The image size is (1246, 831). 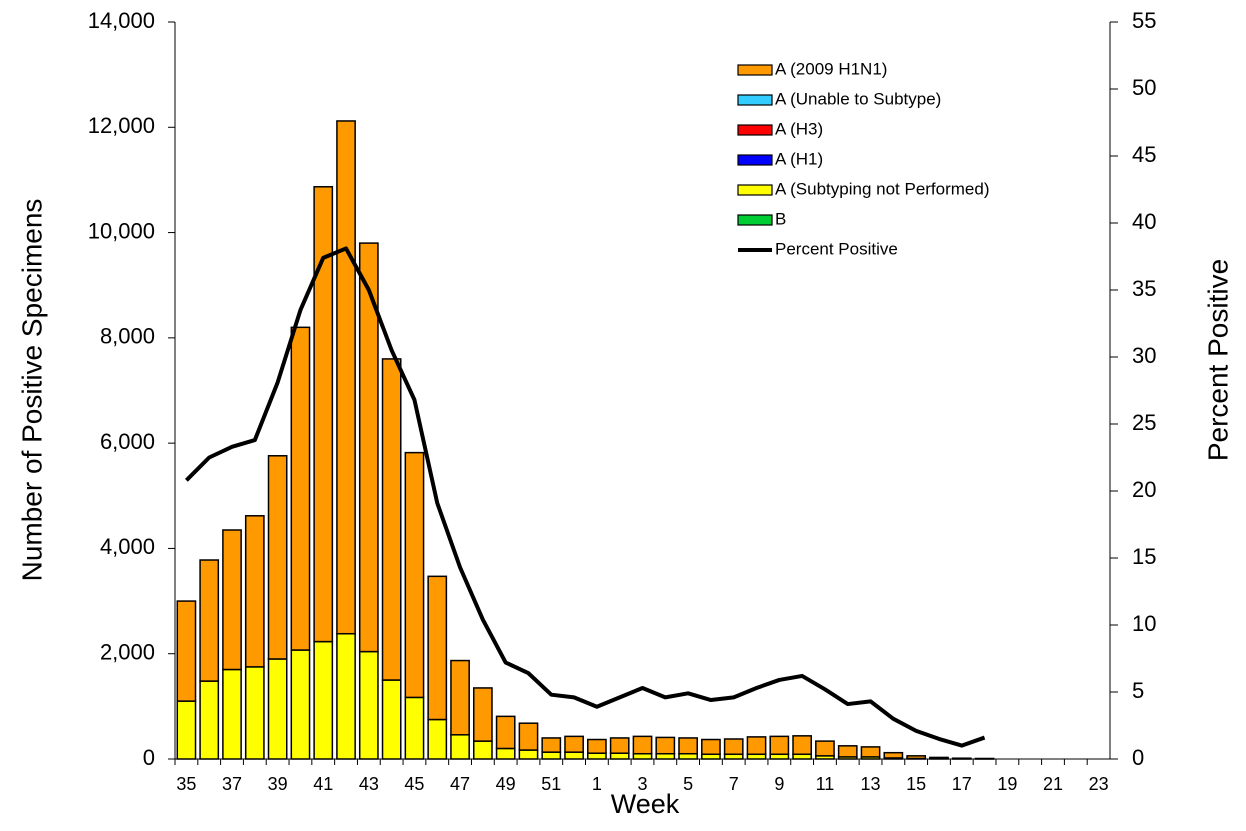 What do you see at coordinates (1144, 221) in the screenshot?
I see `y2-tick-label: 40` at bounding box center [1144, 221].